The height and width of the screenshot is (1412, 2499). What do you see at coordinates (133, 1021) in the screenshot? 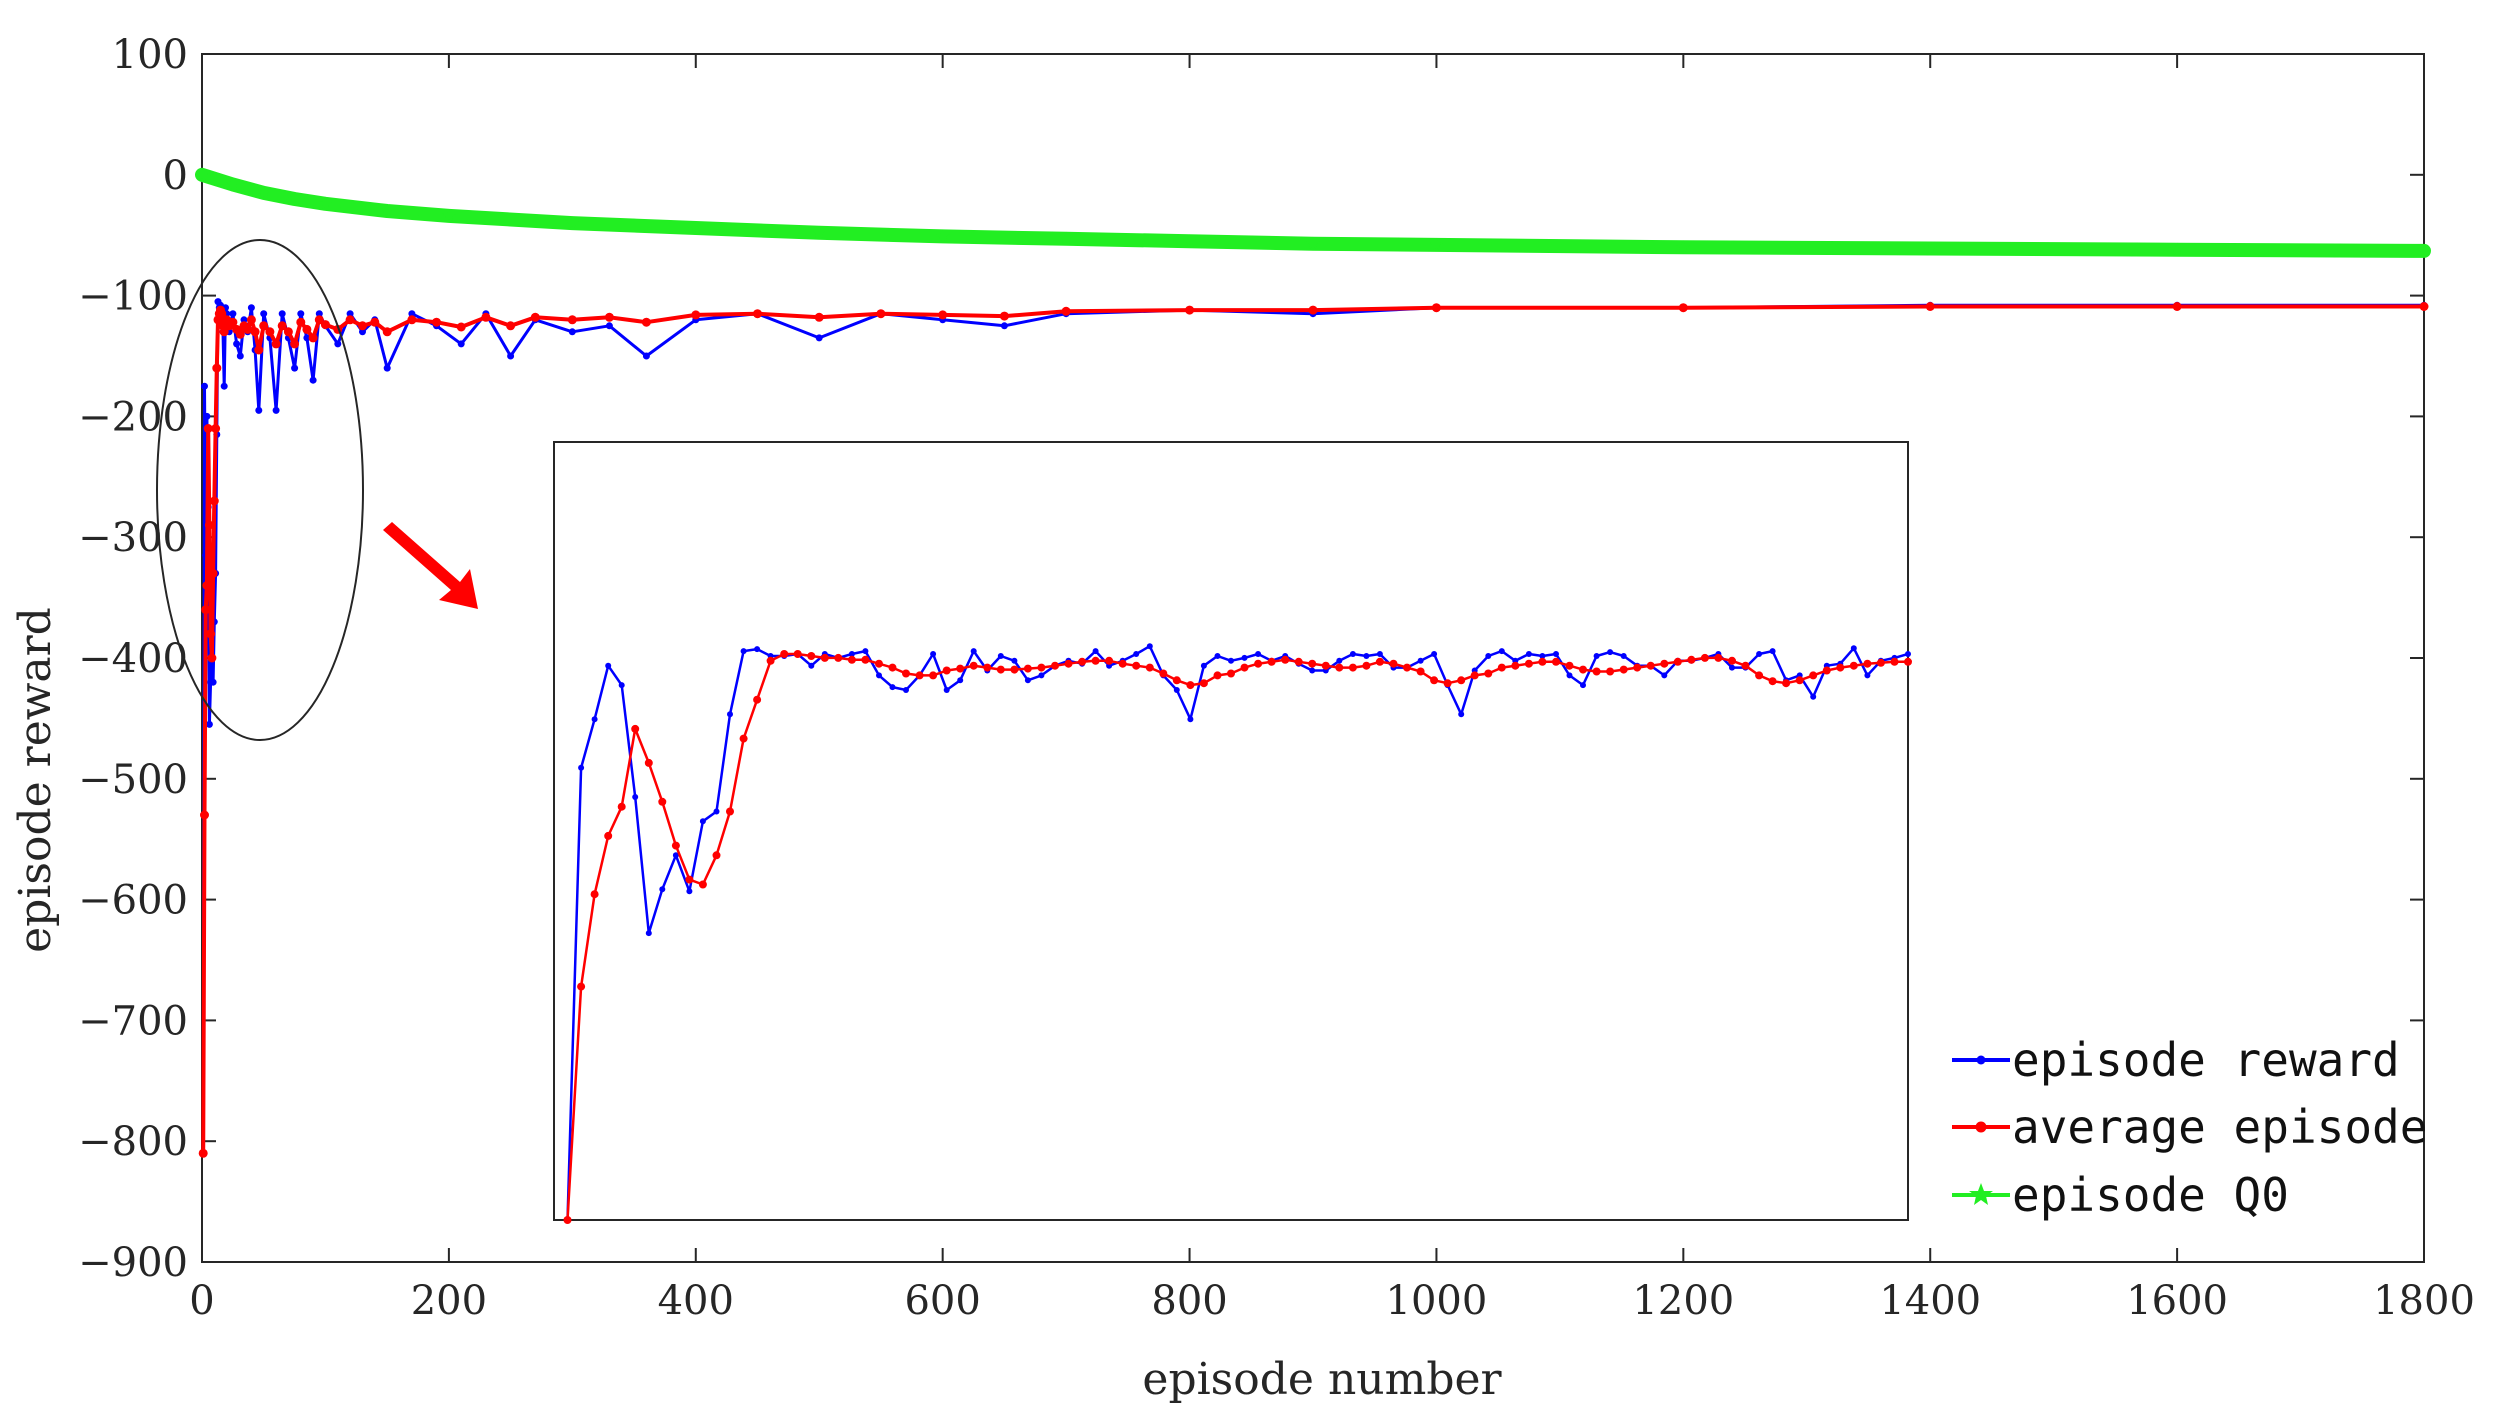
I see `y-tick-label: −700` at bounding box center [133, 1021].